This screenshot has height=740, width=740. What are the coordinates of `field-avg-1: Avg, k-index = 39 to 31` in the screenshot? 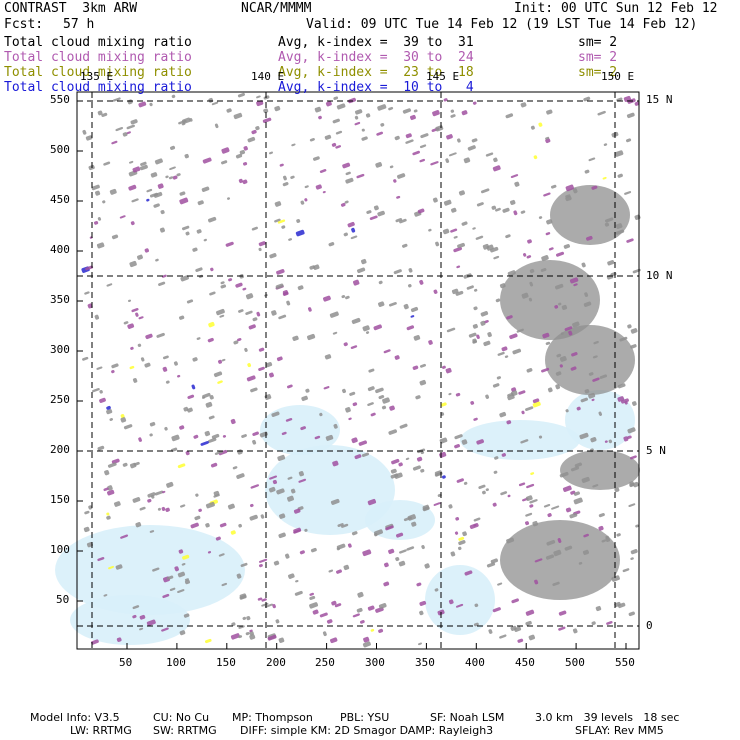 It's located at (376, 42).